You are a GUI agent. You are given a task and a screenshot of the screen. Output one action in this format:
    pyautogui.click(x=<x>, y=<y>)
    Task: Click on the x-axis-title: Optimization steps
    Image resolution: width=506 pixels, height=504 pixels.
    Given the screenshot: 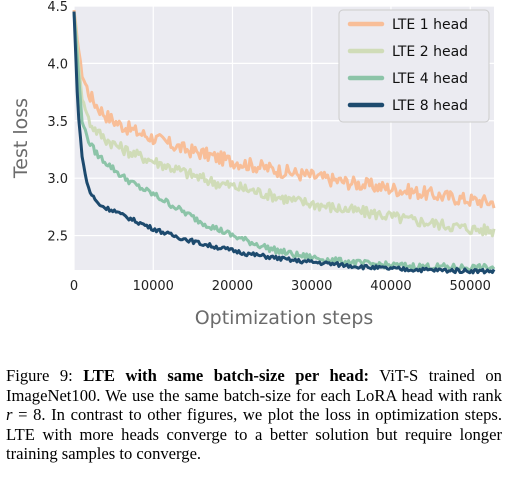 What is the action you would take?
    pyautogui.click(x=284, y=318)
    